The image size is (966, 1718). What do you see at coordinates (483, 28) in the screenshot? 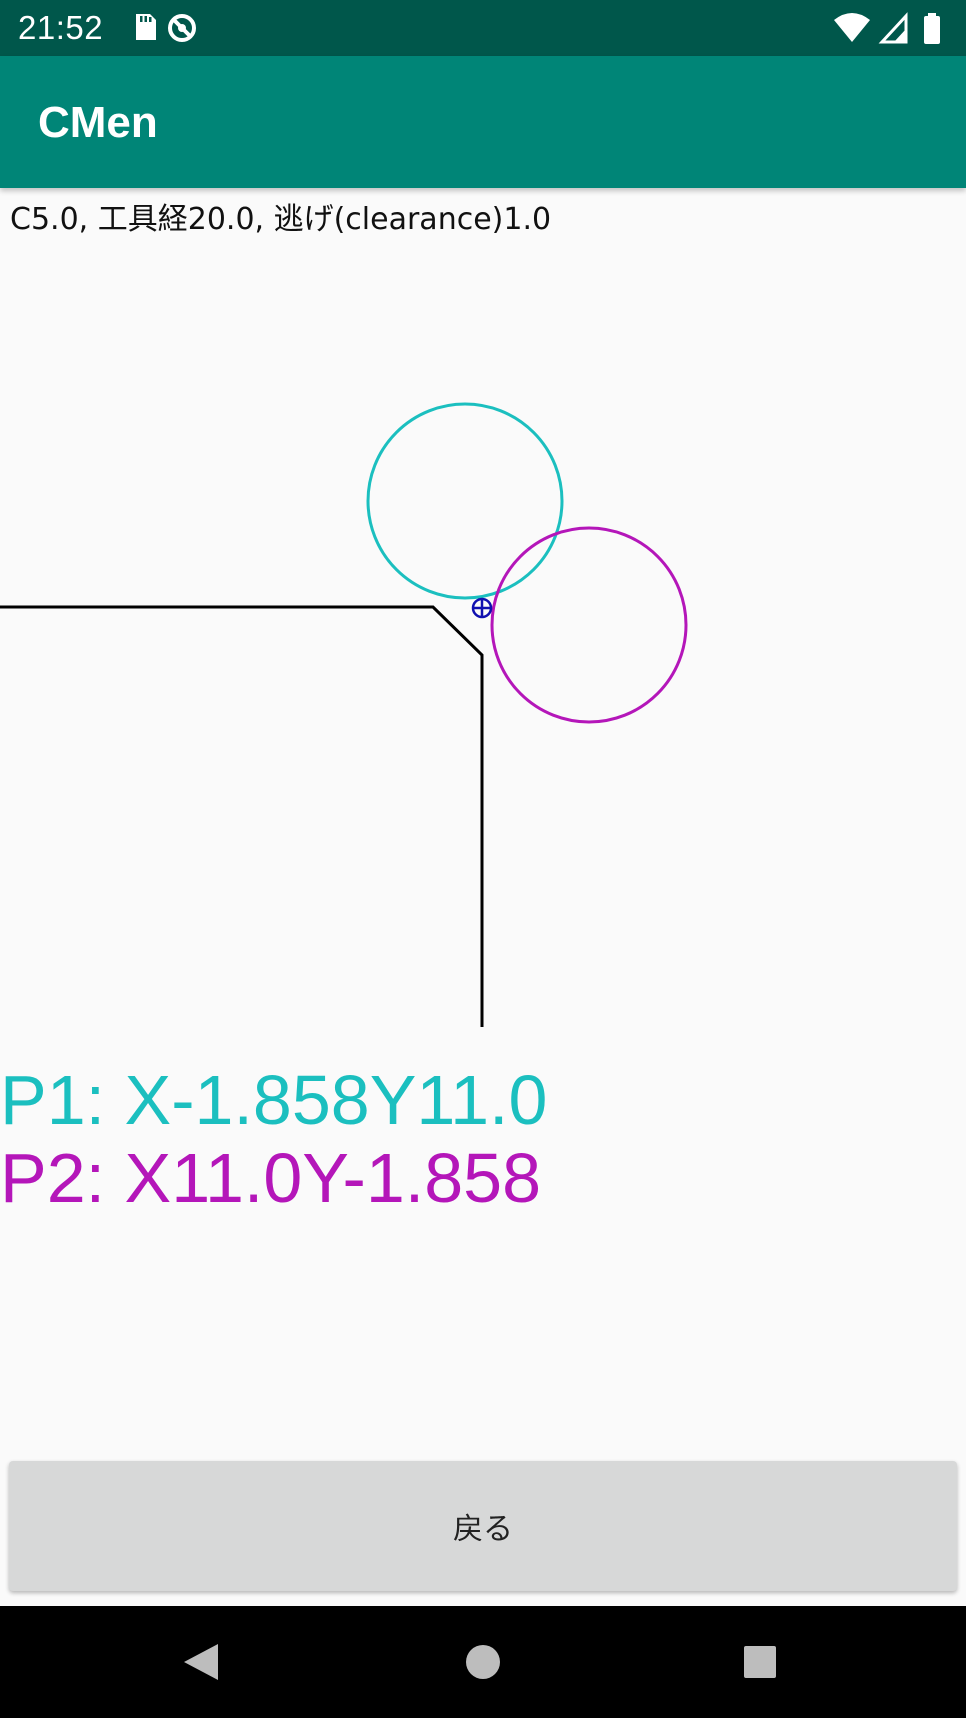
I see `status-bar: 21:52` at bounding box center [483, 28].